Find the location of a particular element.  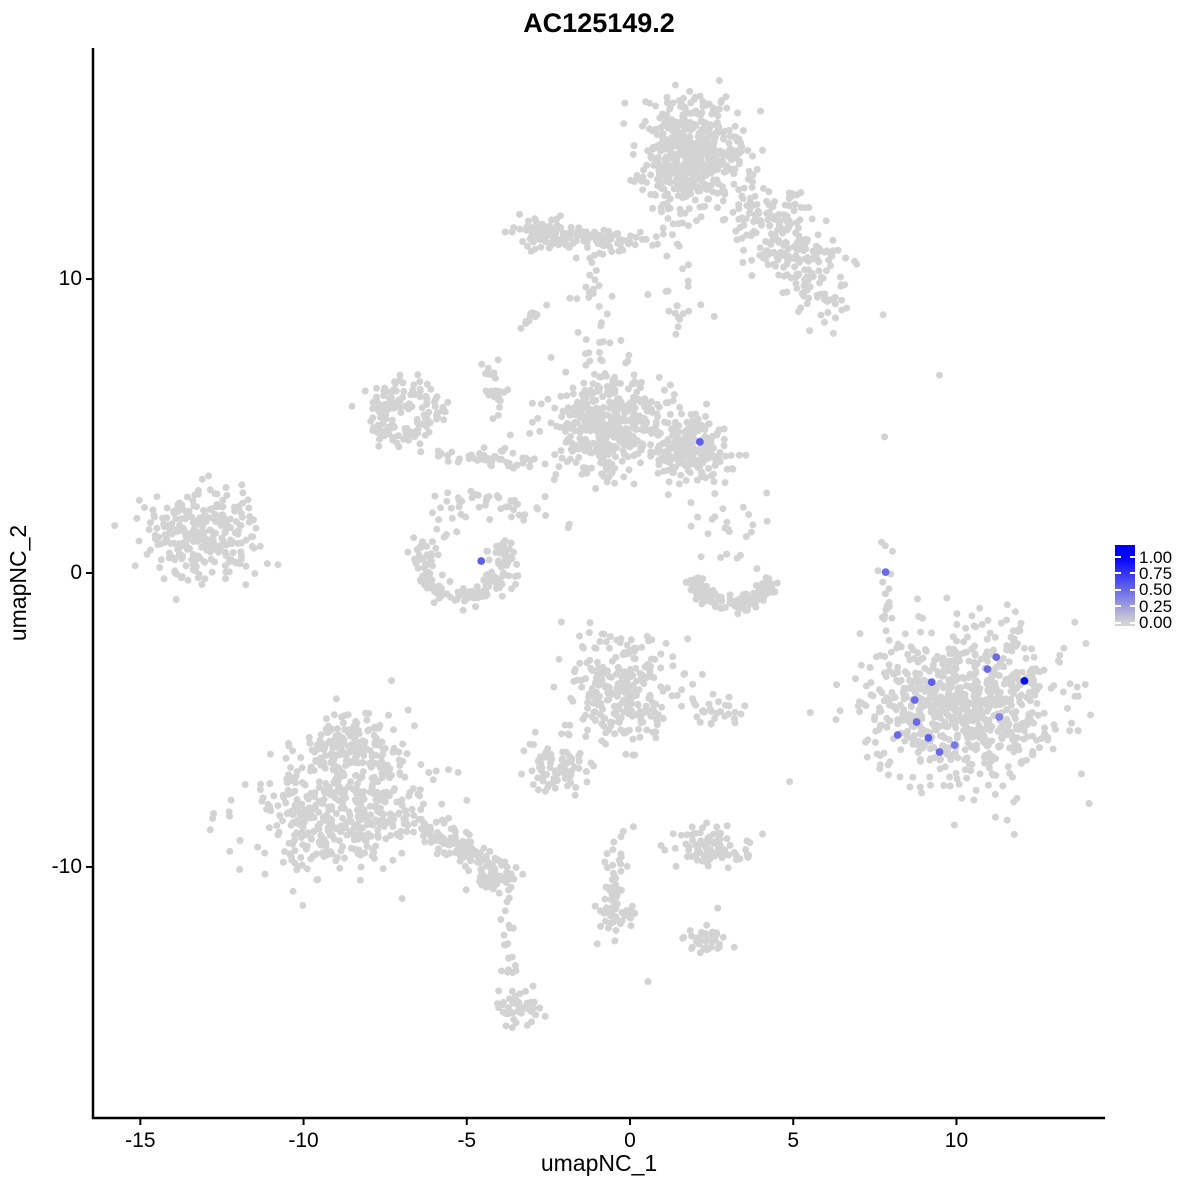

y-tick-label: 0 is located at coordinates (76, 572).